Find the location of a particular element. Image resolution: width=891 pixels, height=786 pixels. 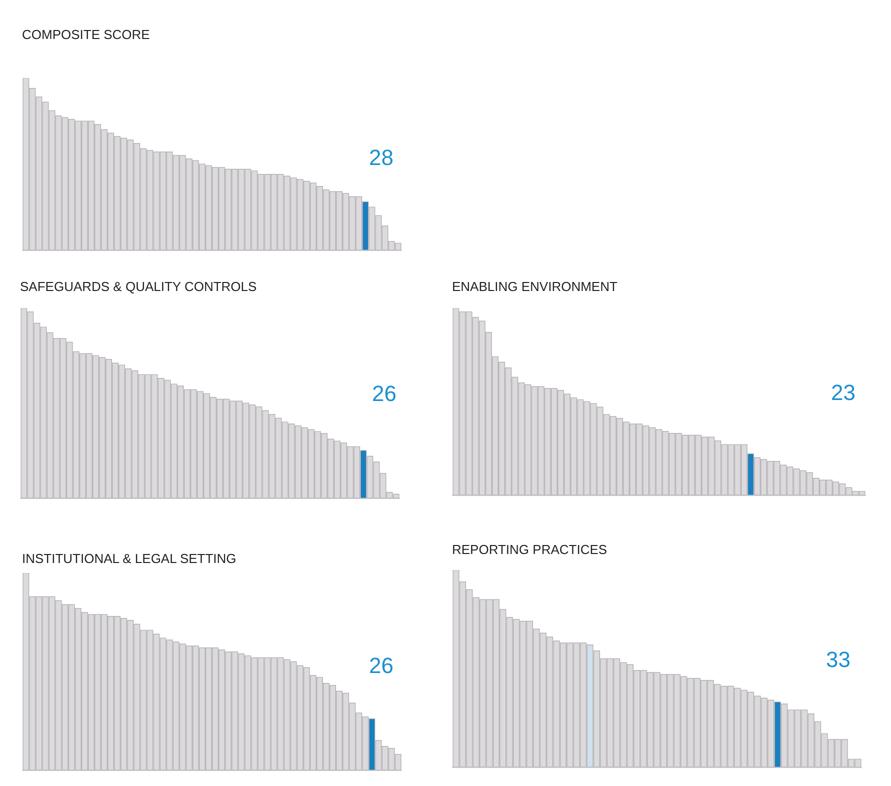

annotation: 28 is located at coordinates (381, 157).